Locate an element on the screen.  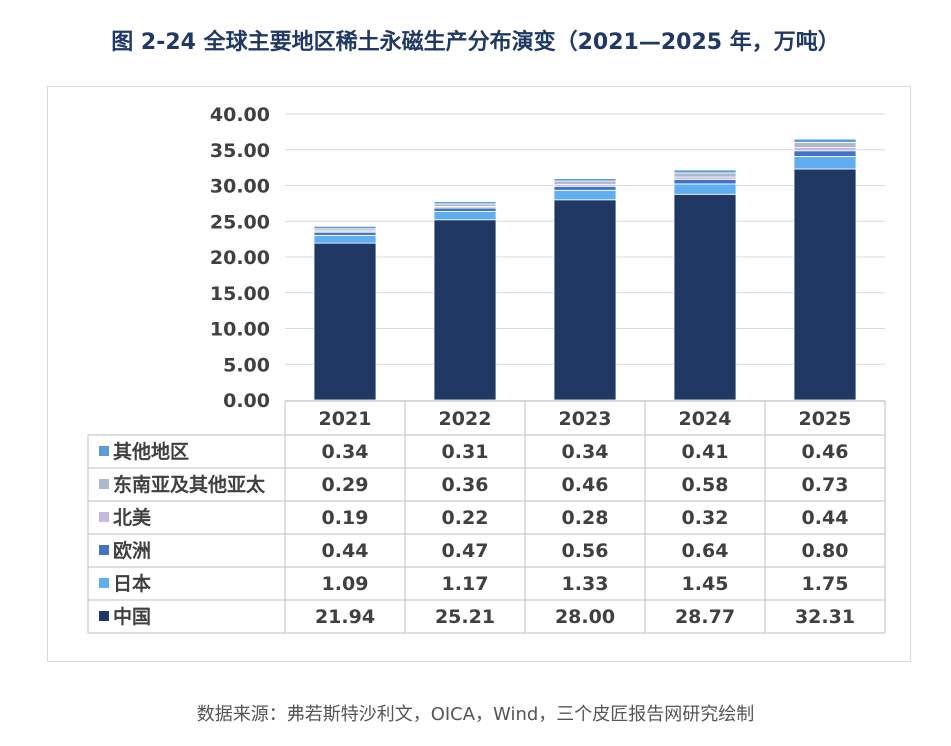
table-cell-value: 0.47 is located at coordinates (465, 551).